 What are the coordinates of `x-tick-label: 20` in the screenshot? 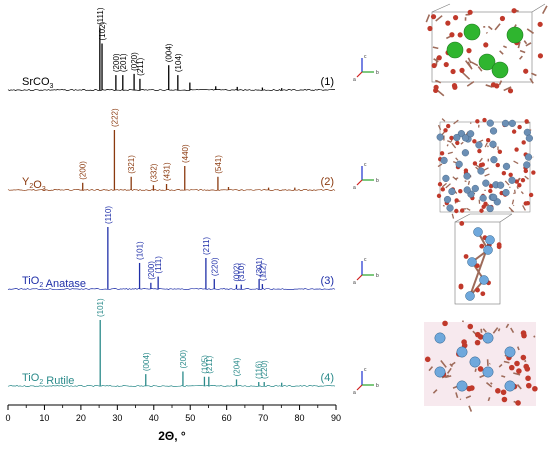 It's located at (81, 418).